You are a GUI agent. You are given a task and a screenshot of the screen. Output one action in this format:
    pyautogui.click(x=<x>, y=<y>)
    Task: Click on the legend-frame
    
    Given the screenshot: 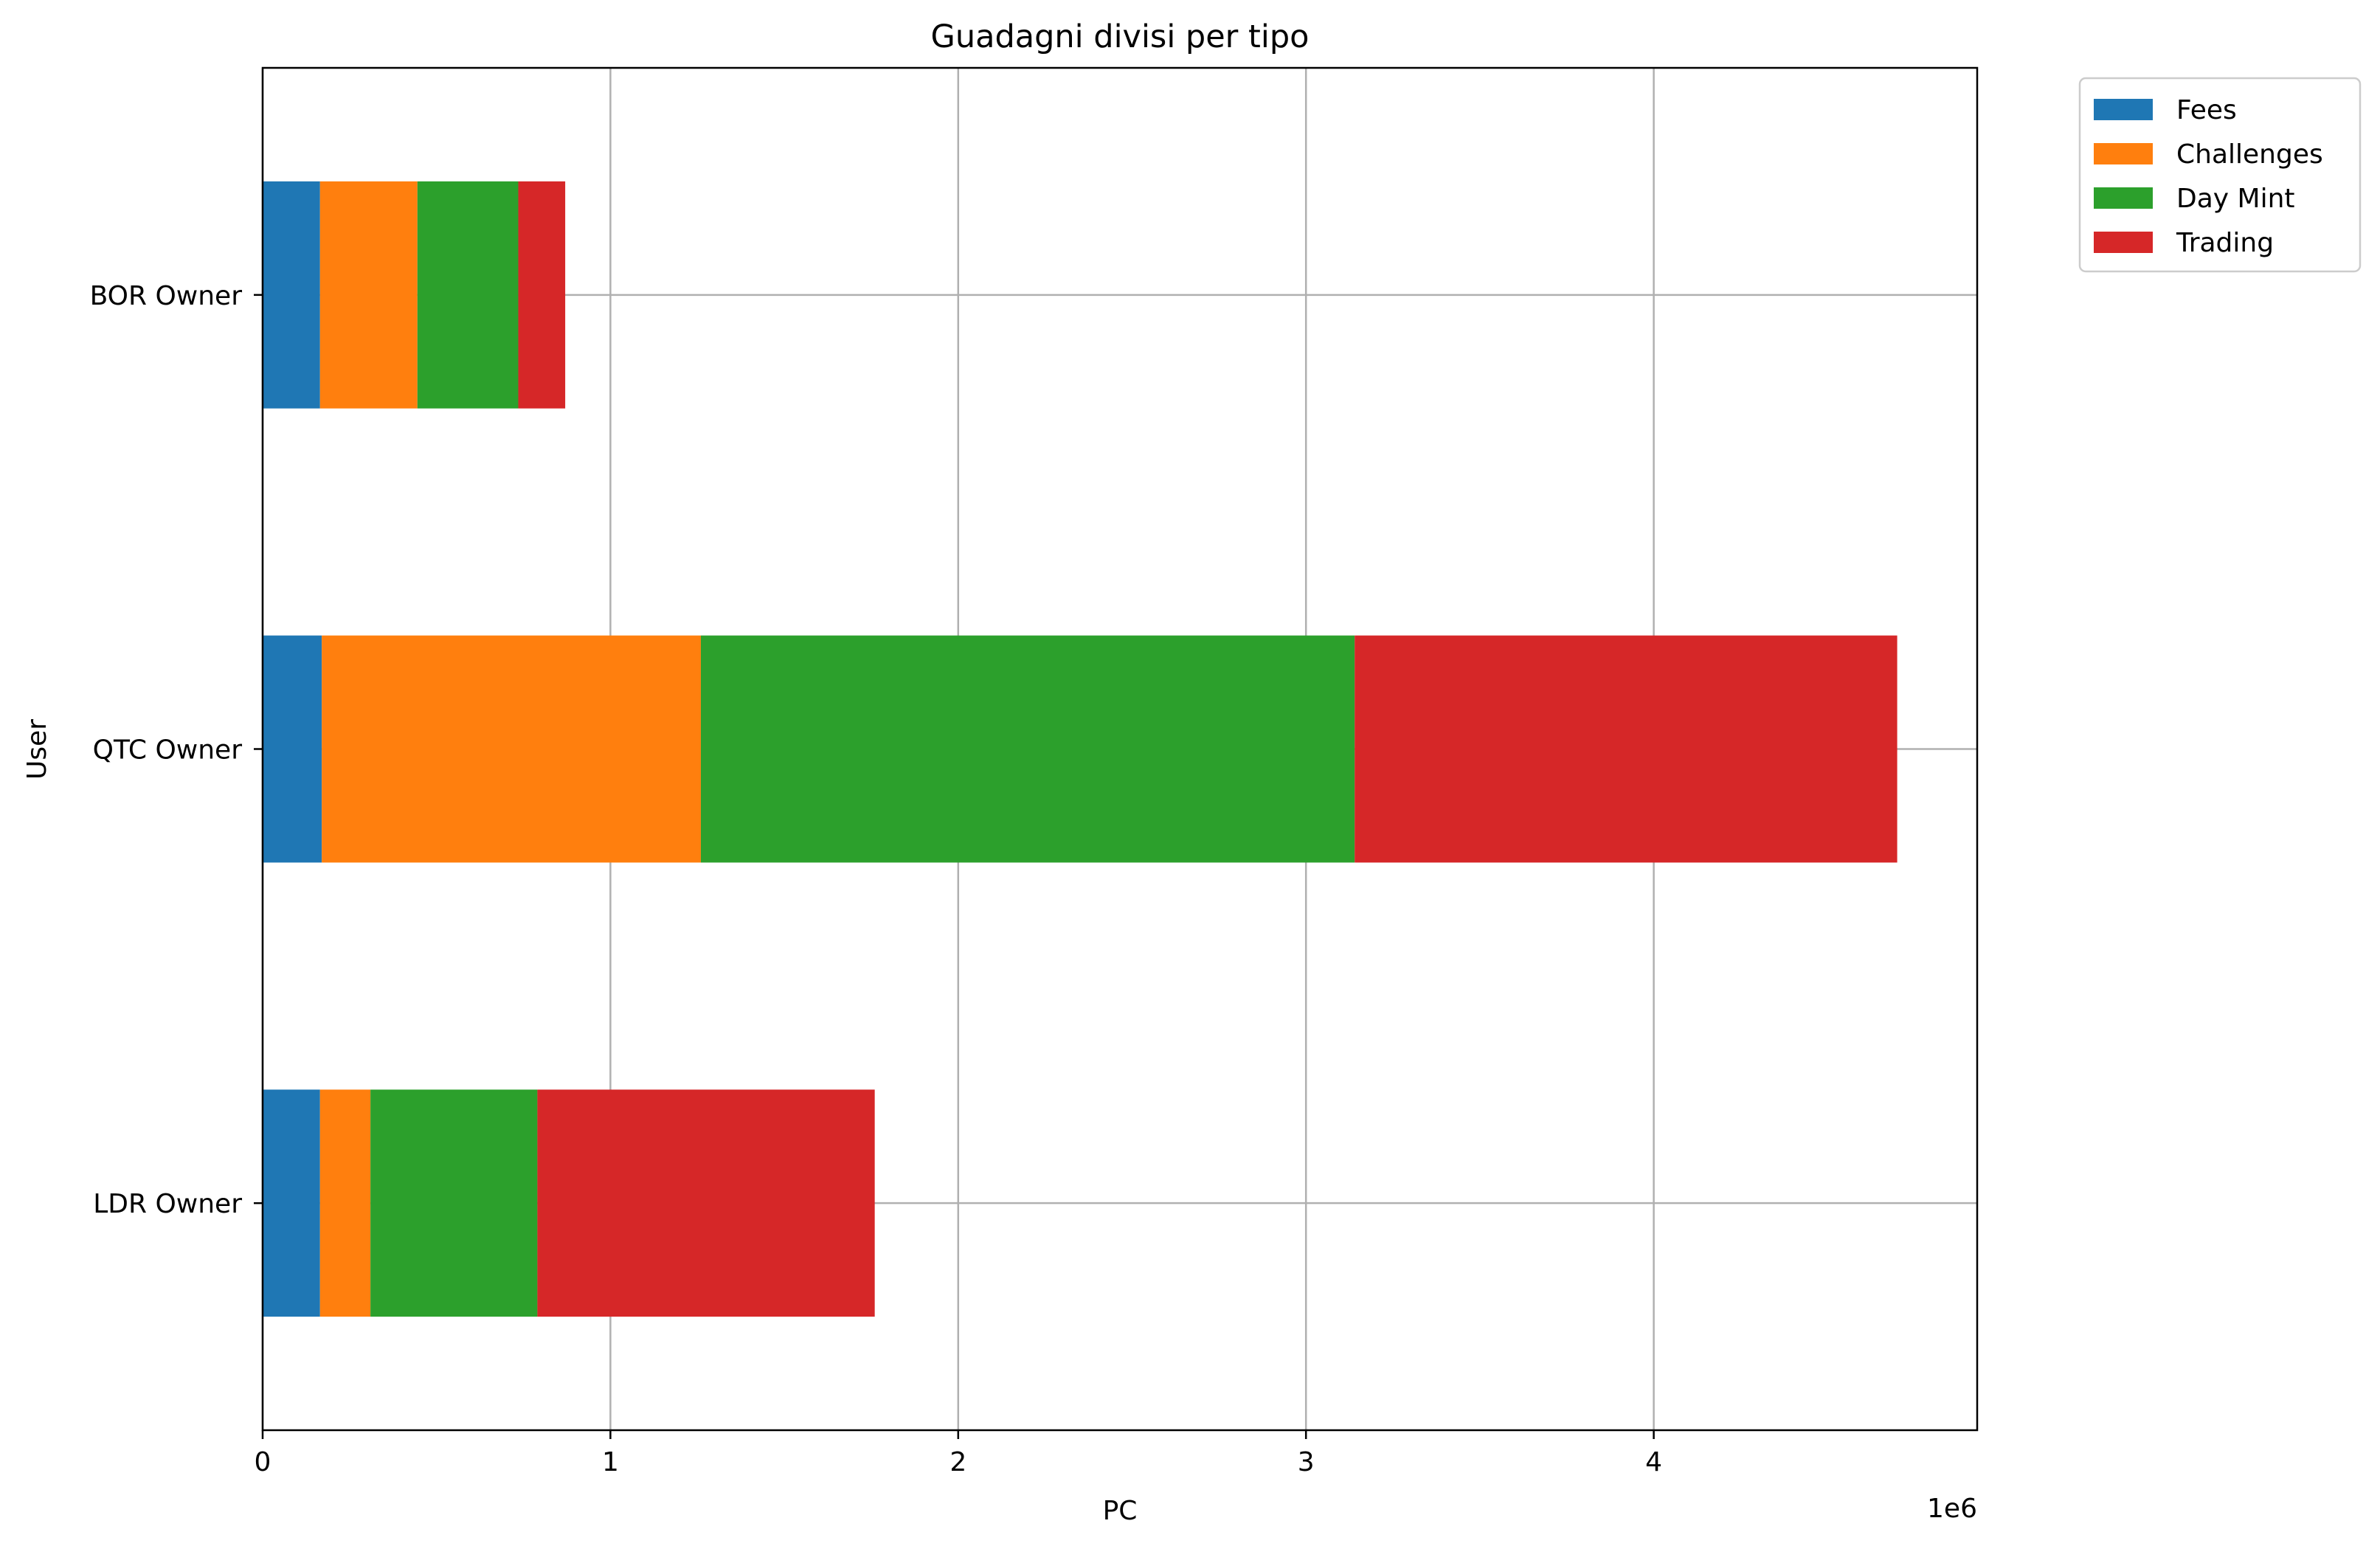 What is the action you would take?
    pyautogui.click(x=2220, y=175)
    